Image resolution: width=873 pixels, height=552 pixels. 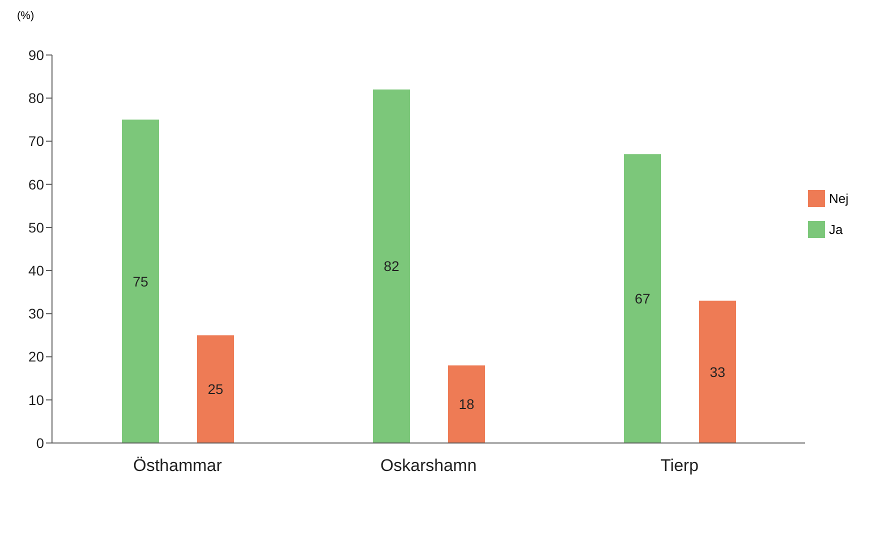 I want to click on data-label: 33, so click(x=718, y=372).